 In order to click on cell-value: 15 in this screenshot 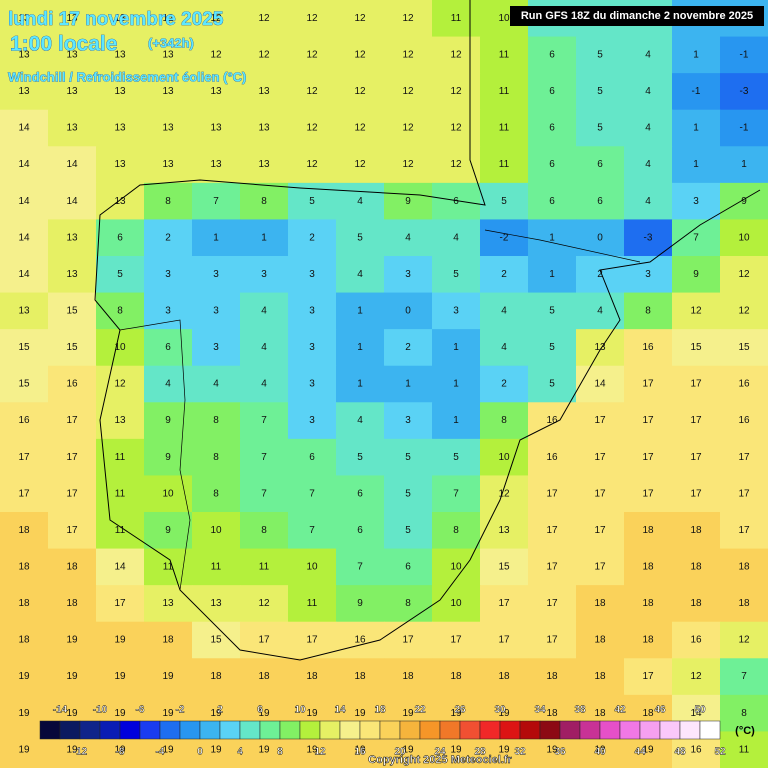, I will do `click(72, 347)`.